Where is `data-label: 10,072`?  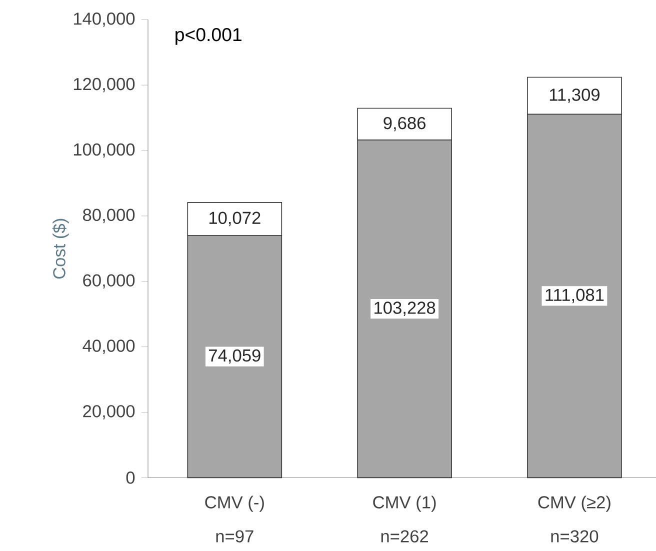
data-label: 10,072 is located at coordinates (234, 219).